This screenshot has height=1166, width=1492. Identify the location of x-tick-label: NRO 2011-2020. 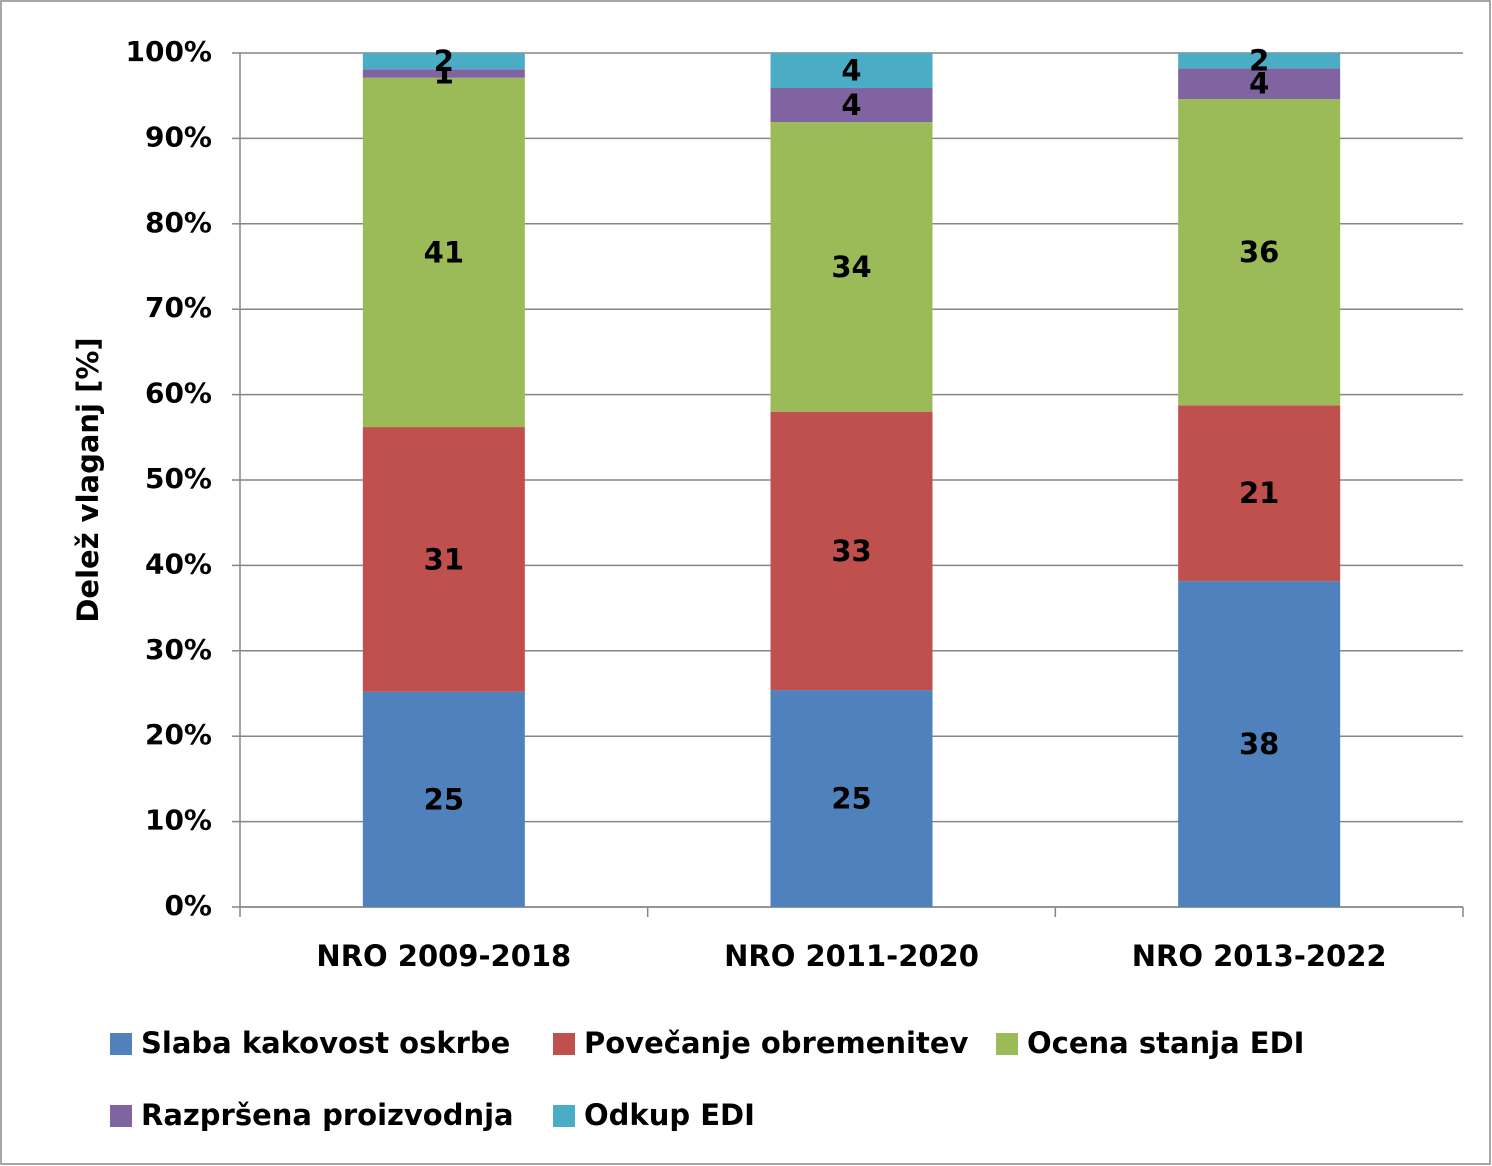
(851, 956).